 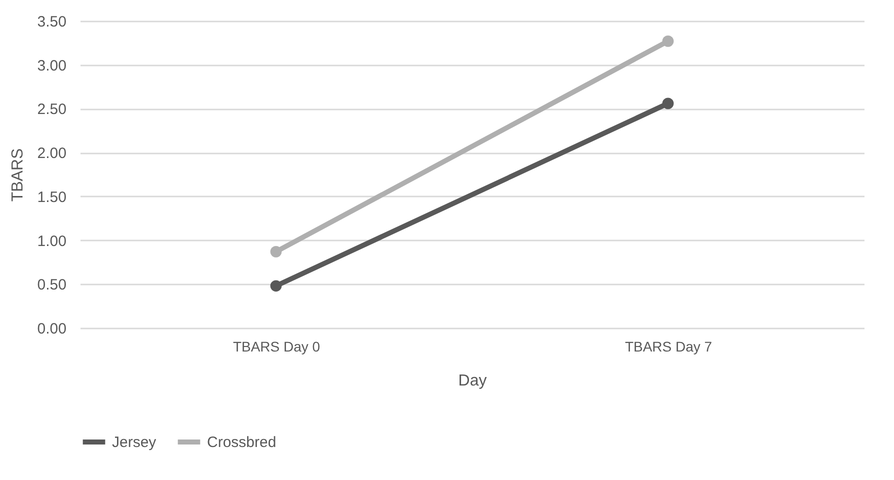 I want to click on y-tick-label: 0.00, so click(x=51, y=329).